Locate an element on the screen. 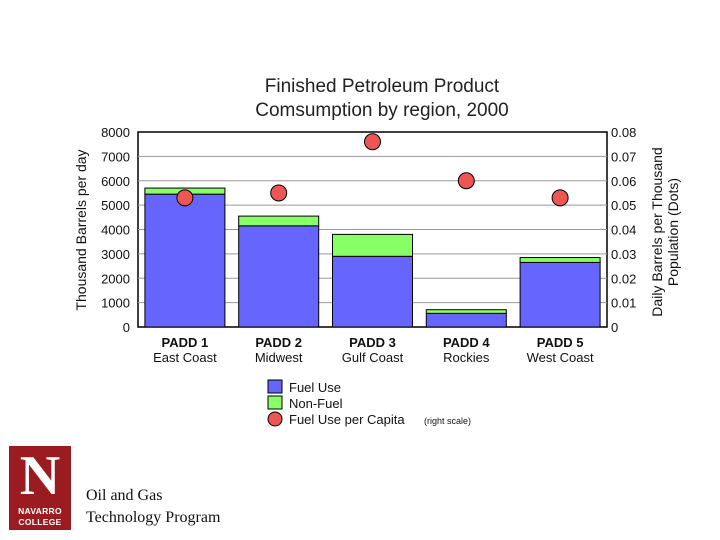 This screenshot has width=720, height=540. y-axis-label-right-line-1: Daily Barrels per Thousand is located at coordinates (657, 231).